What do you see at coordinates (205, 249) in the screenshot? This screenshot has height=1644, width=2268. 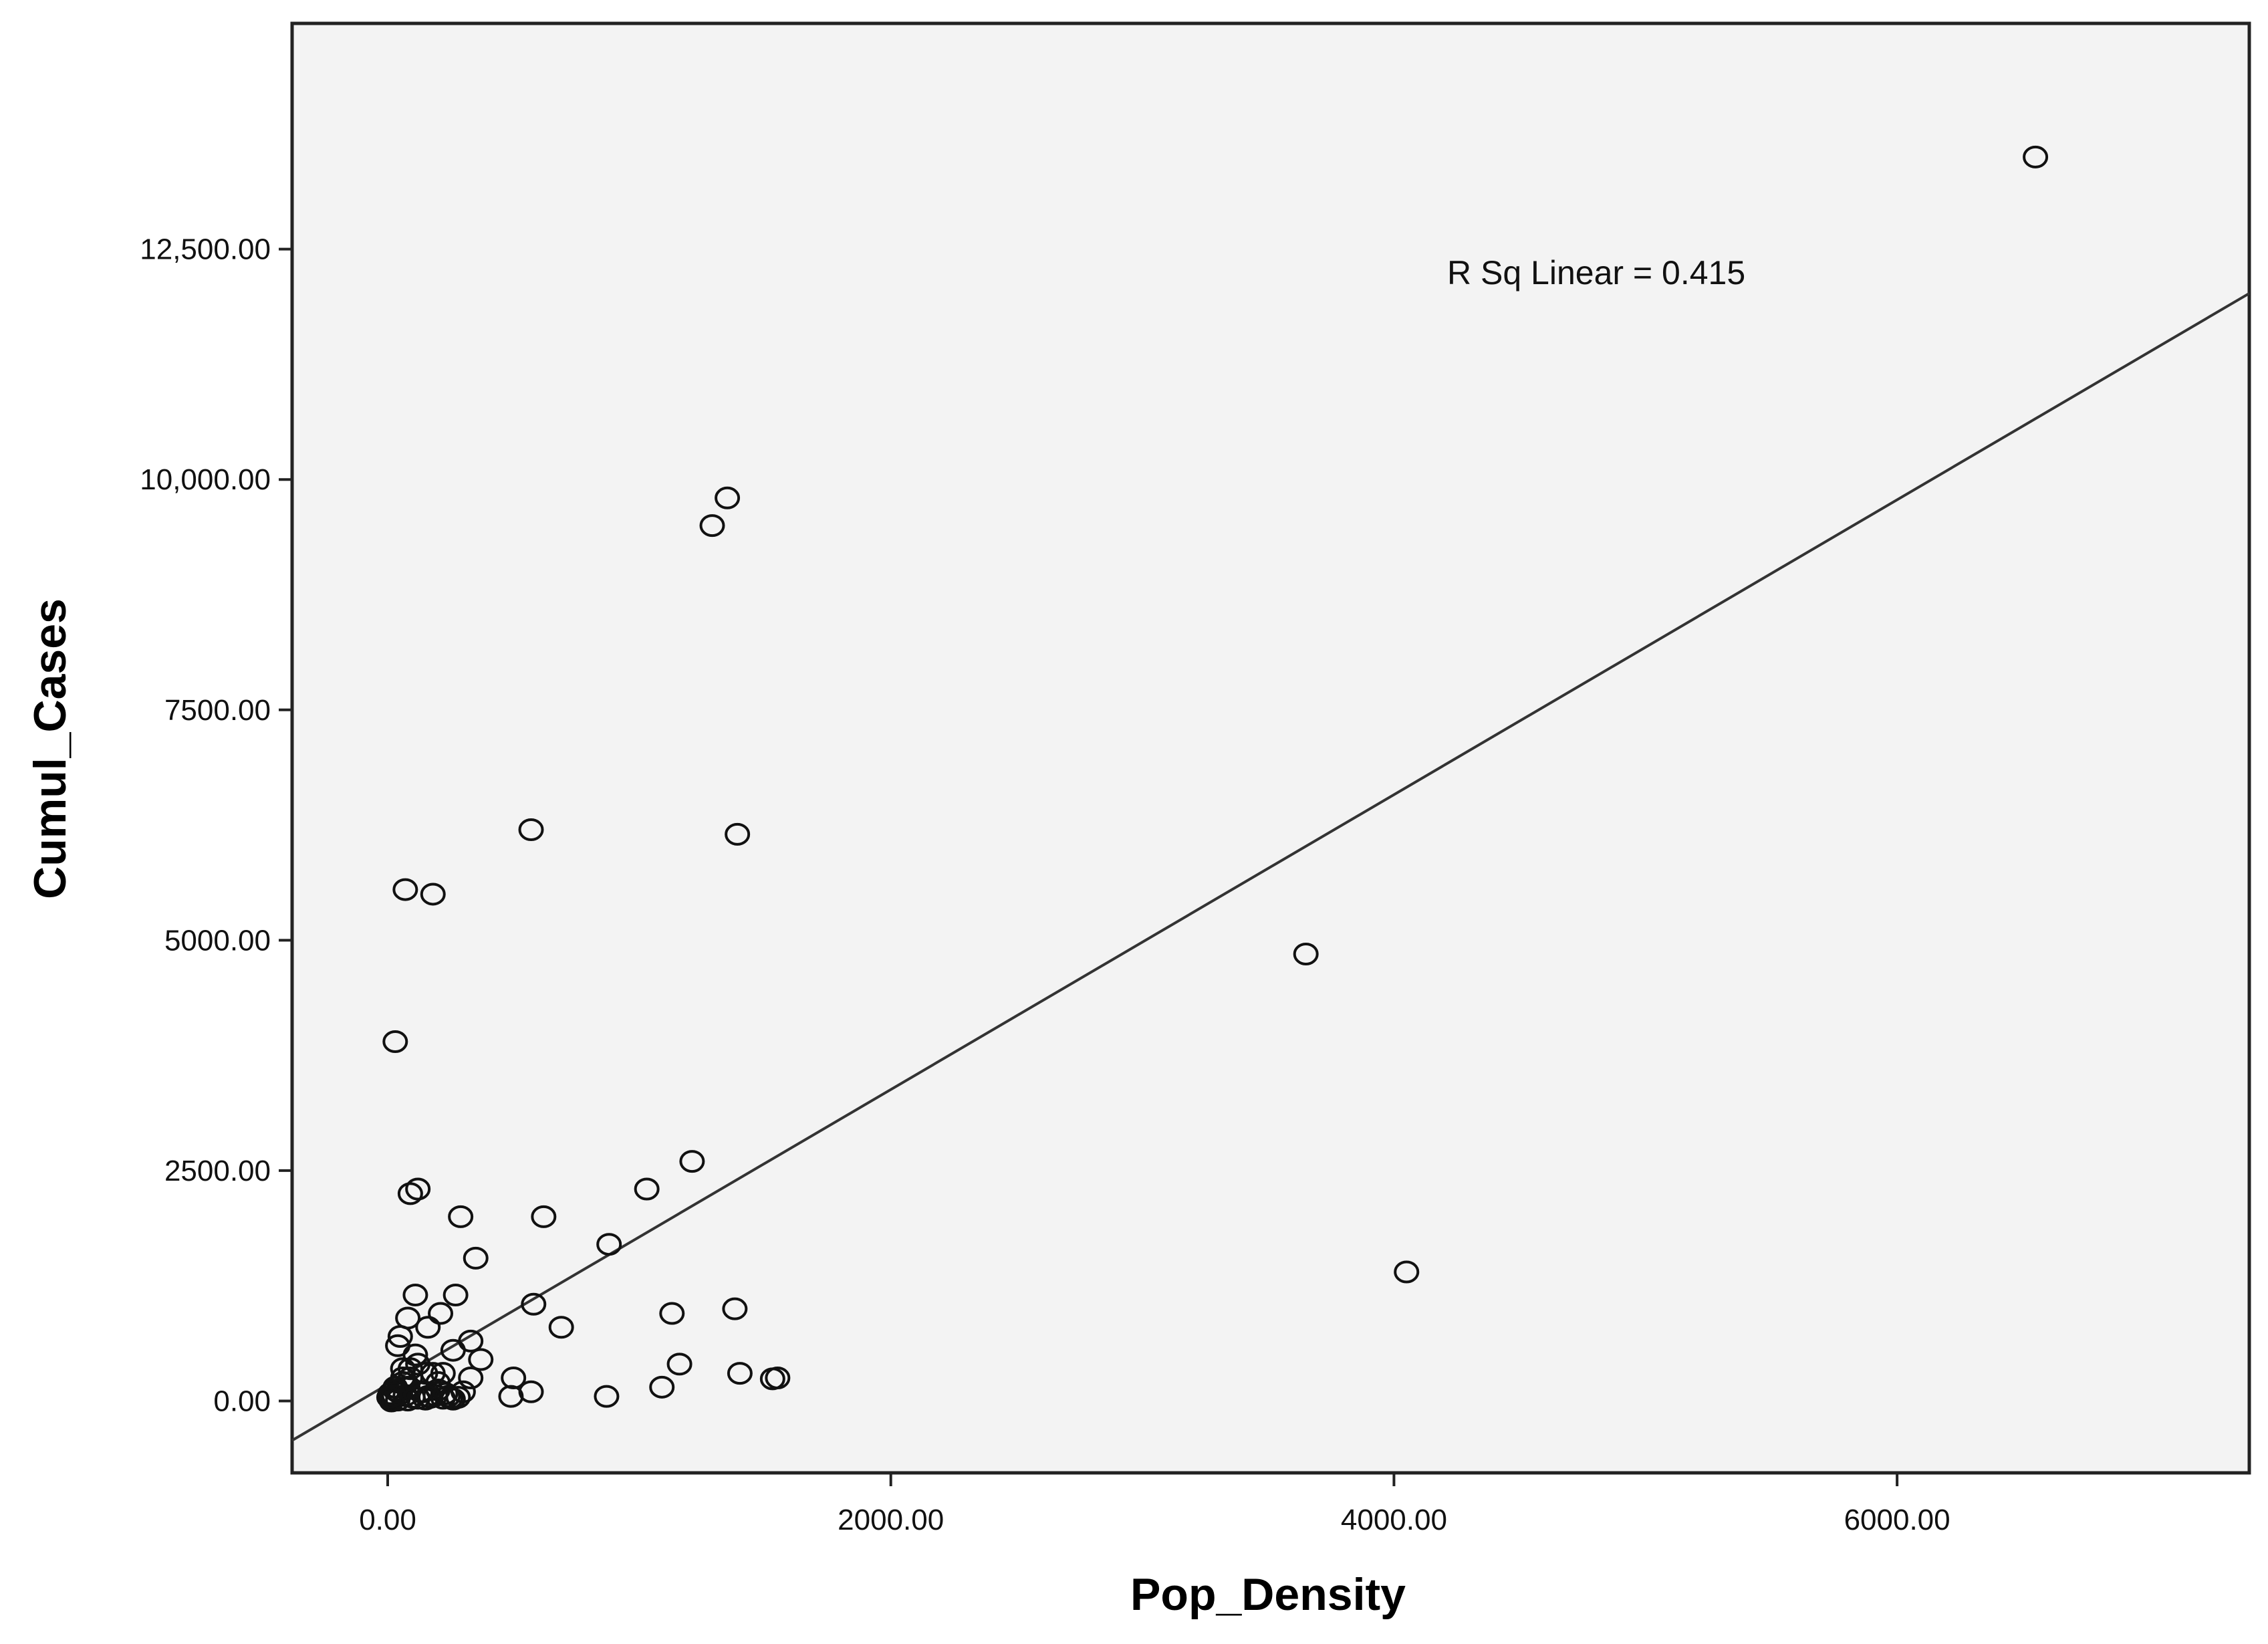 I see `y-tick-label: 12,500.00` at bounding box center [205, 249].